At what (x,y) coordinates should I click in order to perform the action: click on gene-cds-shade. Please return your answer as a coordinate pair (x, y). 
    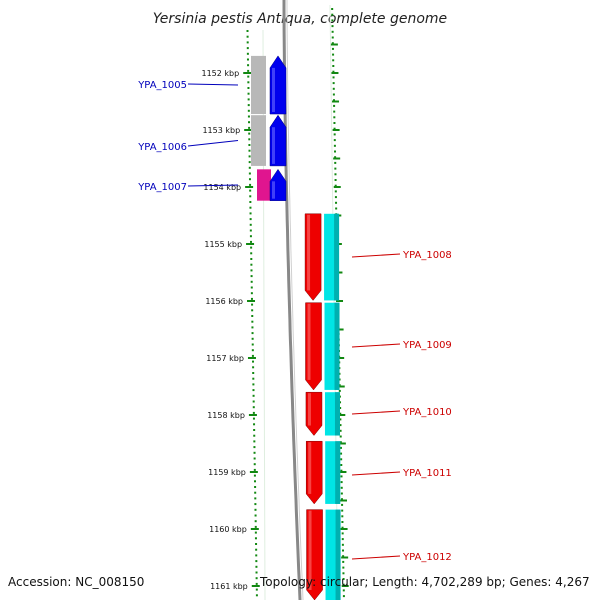
    Looking at the image, I should click on (258, 140).